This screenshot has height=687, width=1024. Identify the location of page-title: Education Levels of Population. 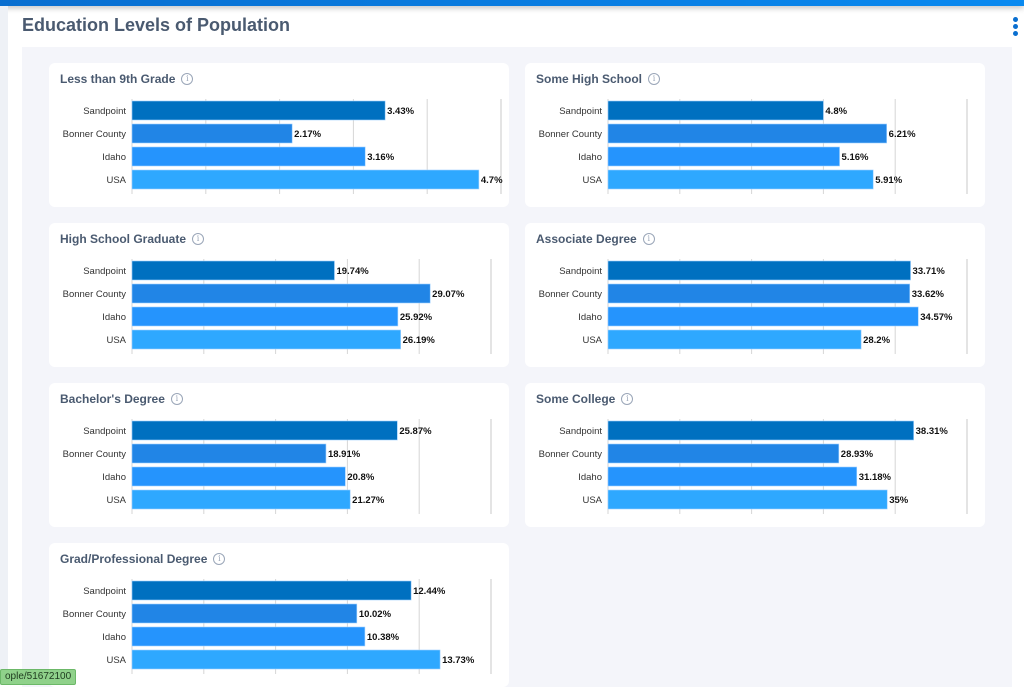
(156, 25).